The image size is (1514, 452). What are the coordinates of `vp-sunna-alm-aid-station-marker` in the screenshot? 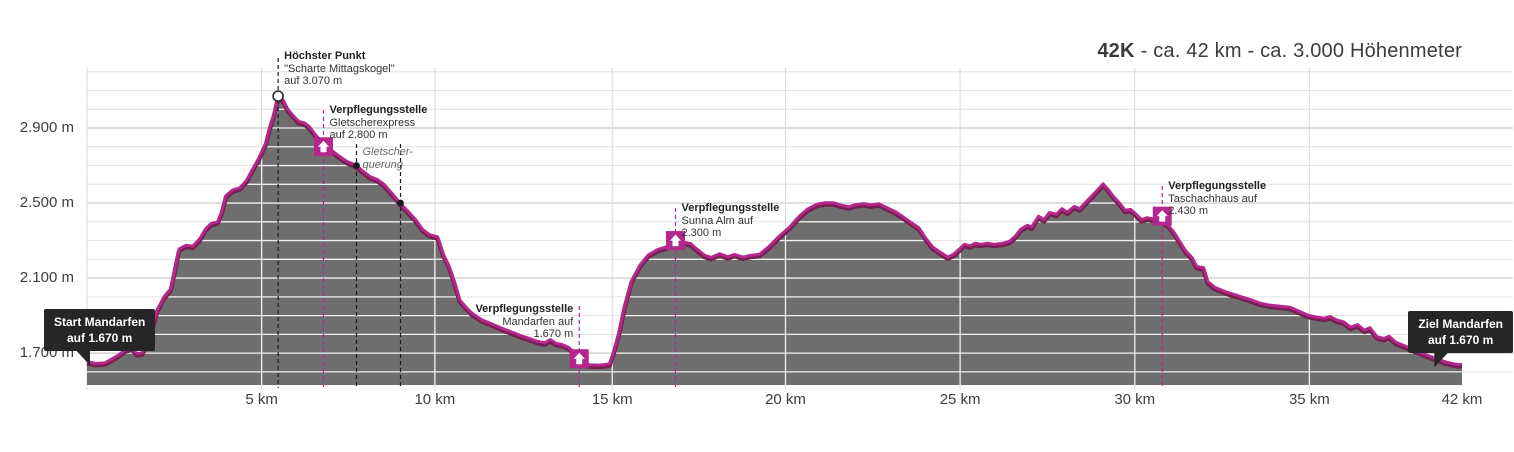 It's located at (675, 241).